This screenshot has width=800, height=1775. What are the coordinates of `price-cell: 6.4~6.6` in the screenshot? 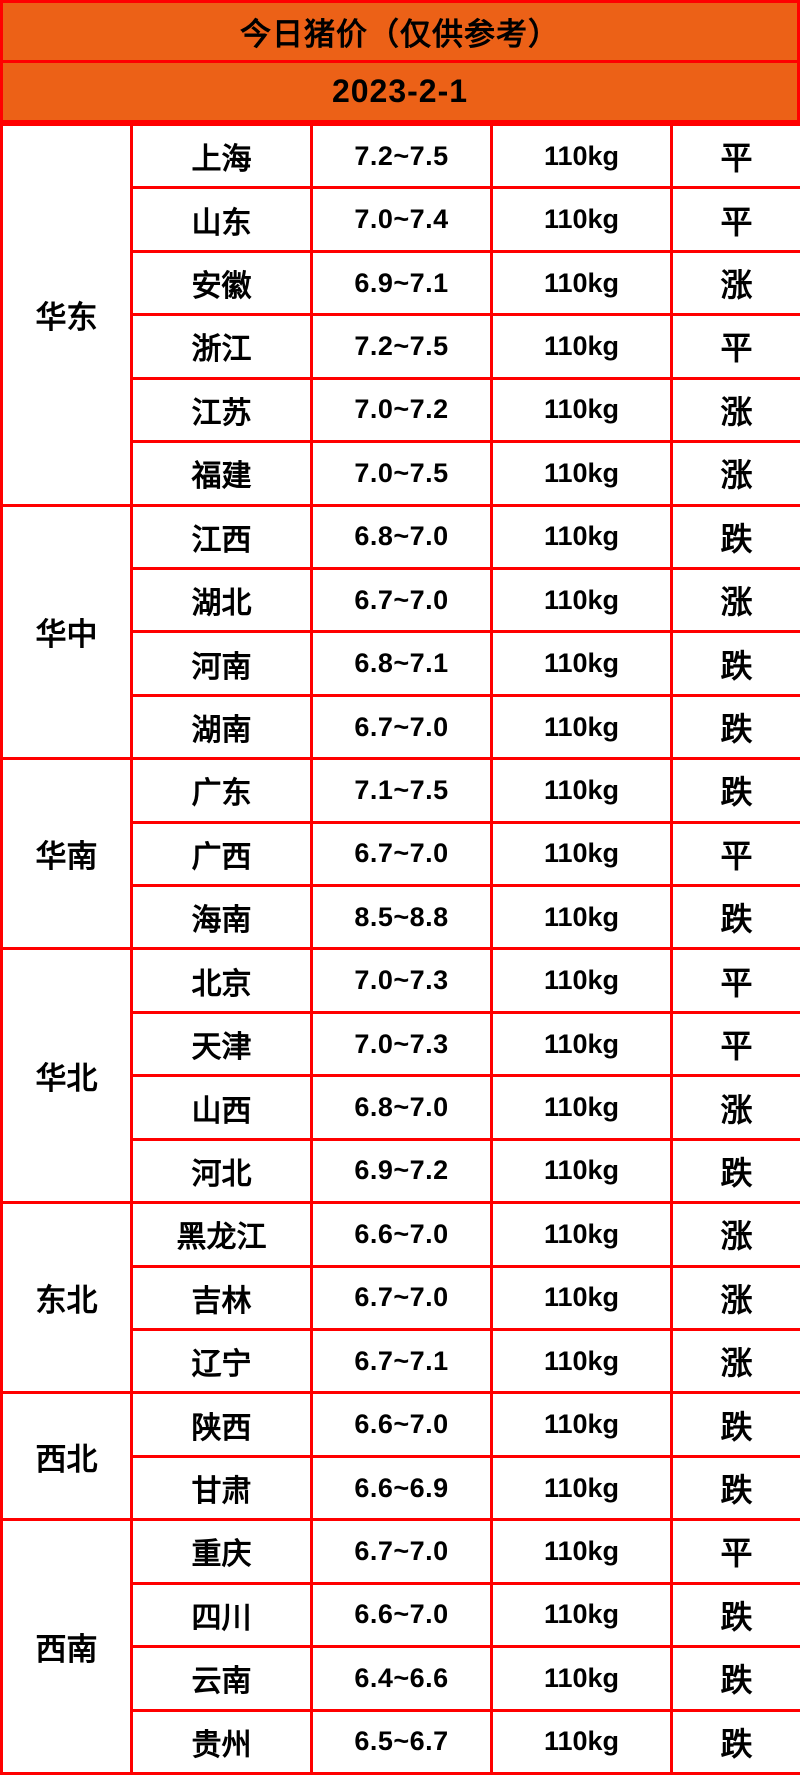 It's located at (401, 1678).